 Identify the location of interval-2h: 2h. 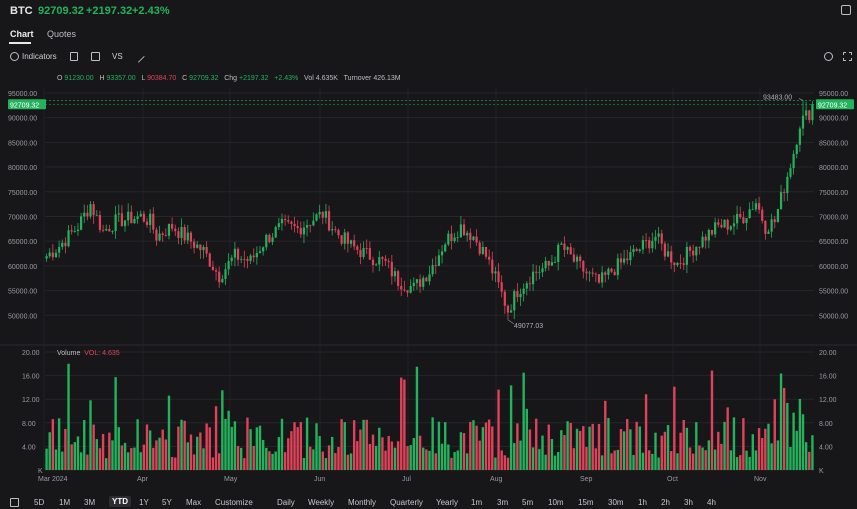
(665, 502).